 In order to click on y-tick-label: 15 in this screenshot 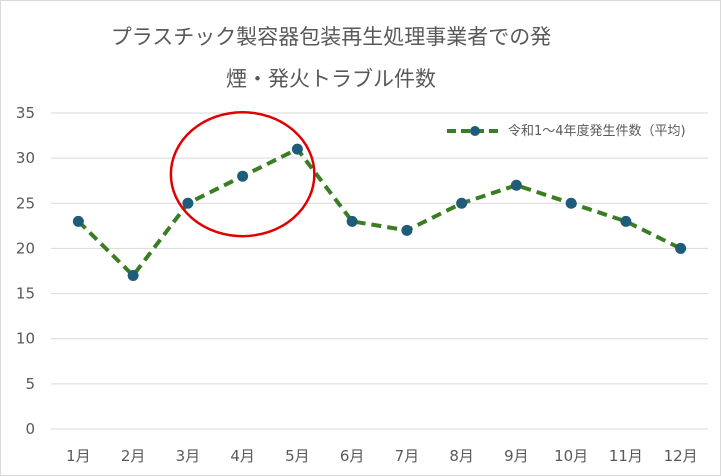, I will do `click(25, 294)`.